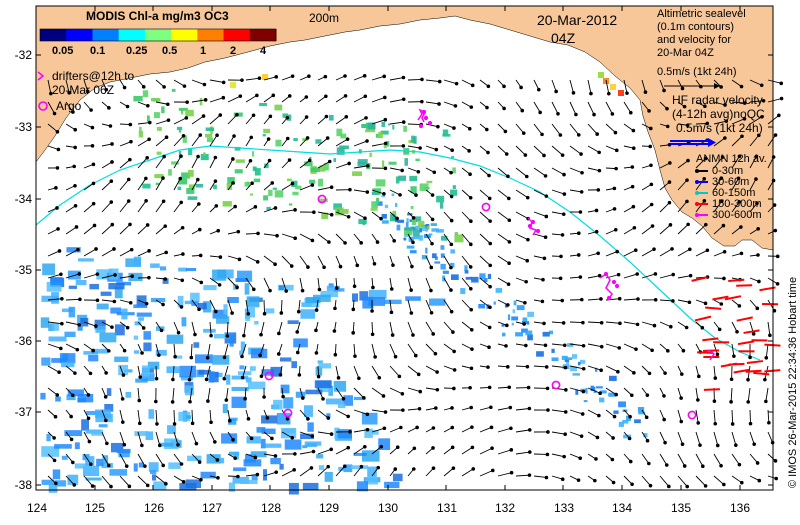  What do you see at coordinates (717, 100) in the screenshot?
I see `hf-legend-line: HF radar velocity` at bounding box center [717, 100].